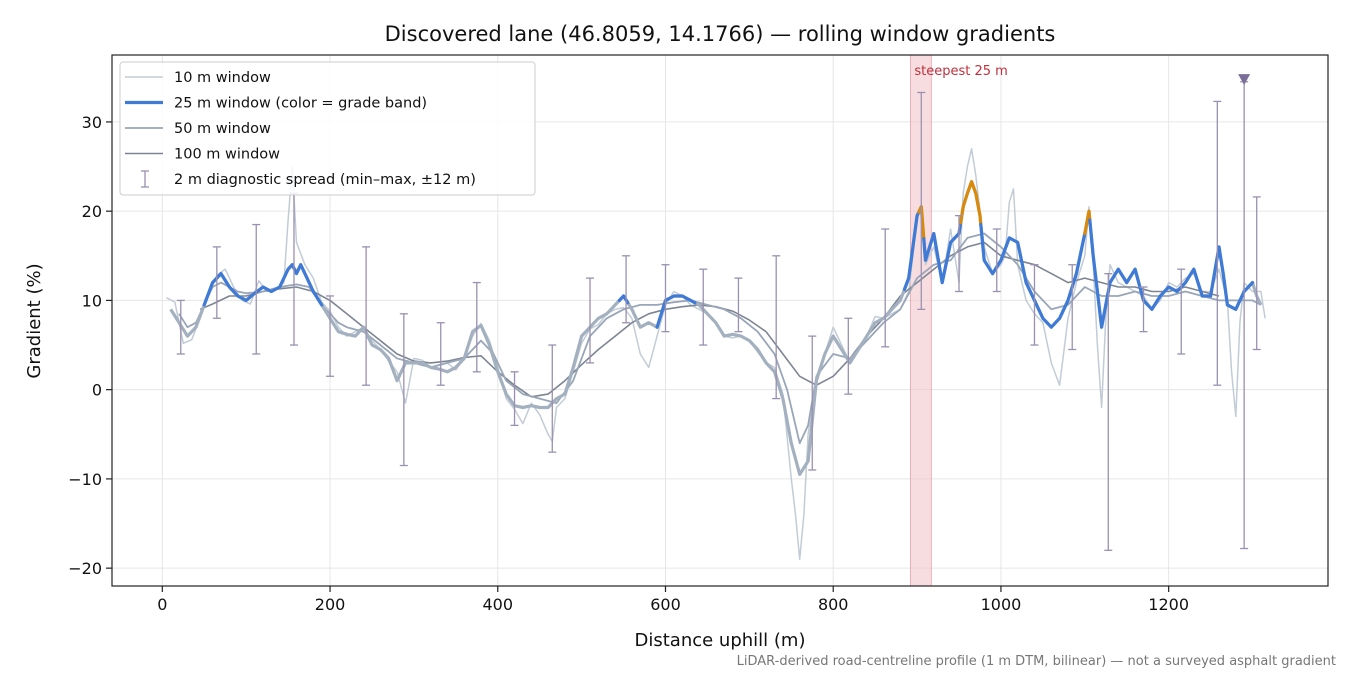 The height and width of the screenshot is (675, 1350). I want to click on x-tick-label: 600, so click(665, 604).